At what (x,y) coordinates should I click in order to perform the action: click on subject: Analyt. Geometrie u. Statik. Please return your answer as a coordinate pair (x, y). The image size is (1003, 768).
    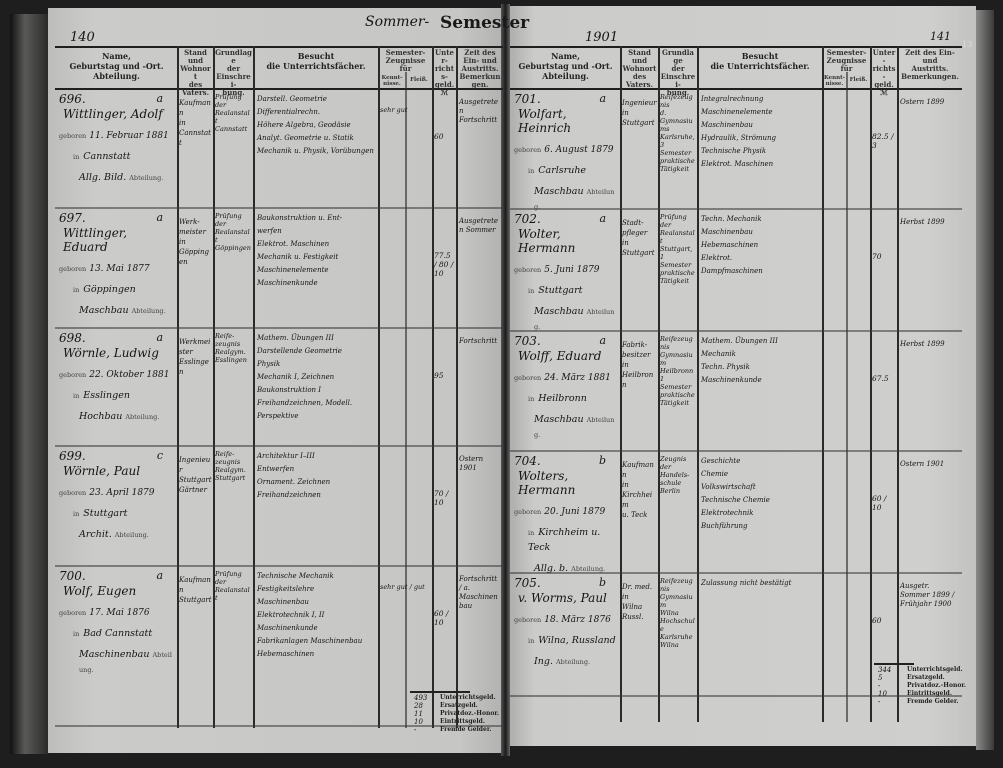
    Looking at the image, I should click on (305, 138).